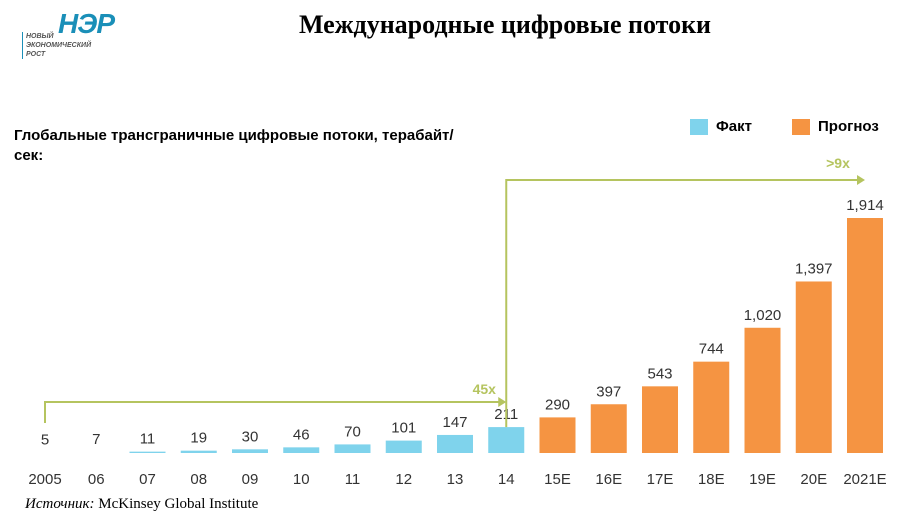 The image size is (902, 513). Describe the element at coordinates (455, 479) in the screenshot. I see `x-tick-label: 13` at that location.